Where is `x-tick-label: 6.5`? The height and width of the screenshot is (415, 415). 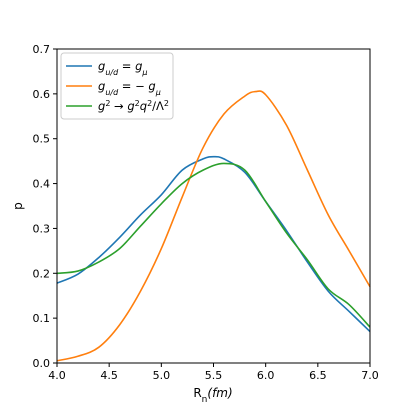 x-tick-label: 6.5 is located at coordinates (318, 375).